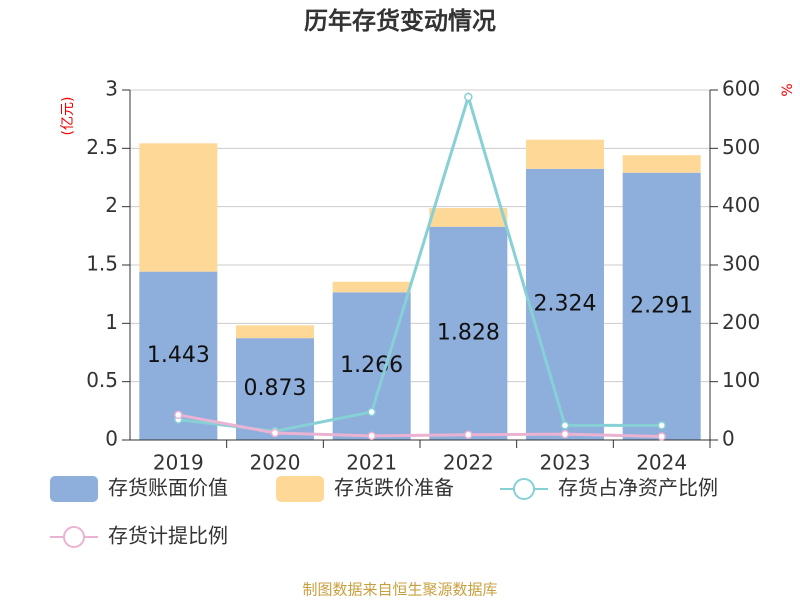  What do you see at coordinates (168, 488) in the screenshot?
I see `legend-label: 存货账面价值` at bounding box center [168, 488].